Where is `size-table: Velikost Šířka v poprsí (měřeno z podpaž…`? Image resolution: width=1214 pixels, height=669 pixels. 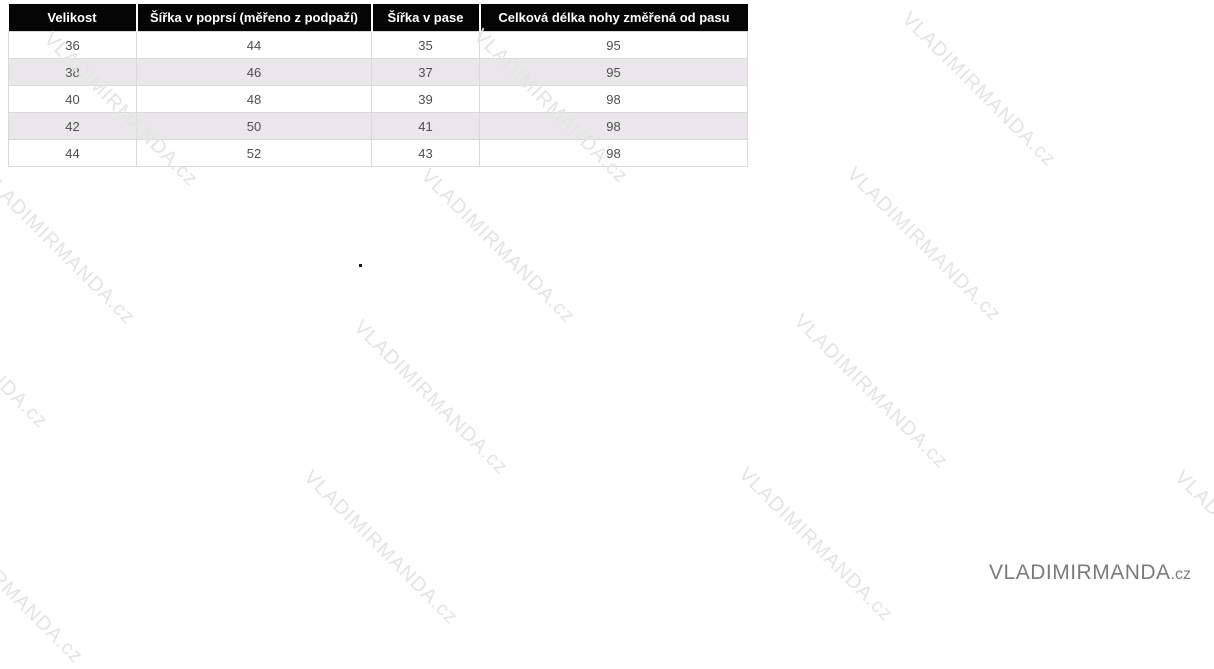 size-table: Velikost Šířka v poprsí (měřeno z podpaž… is located at coordinates (378, 85).